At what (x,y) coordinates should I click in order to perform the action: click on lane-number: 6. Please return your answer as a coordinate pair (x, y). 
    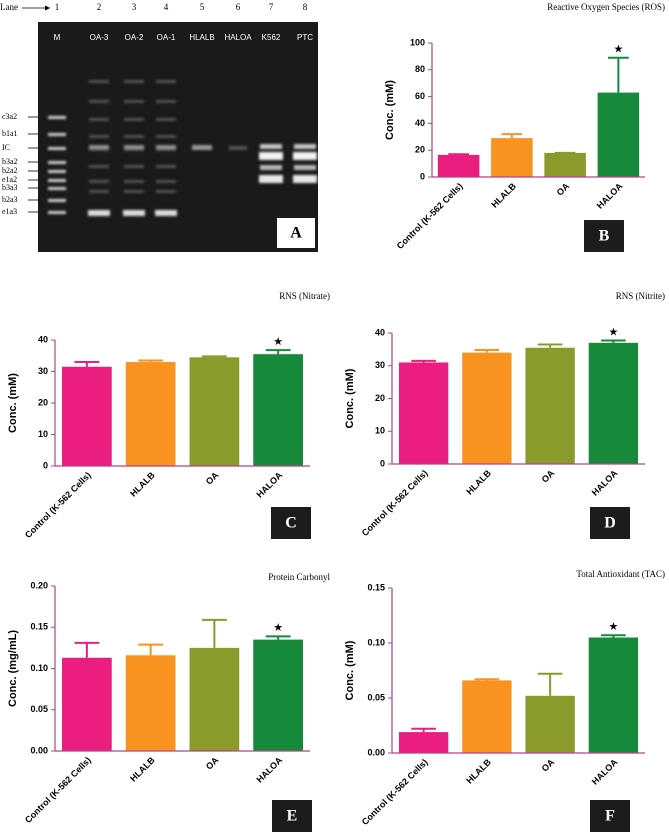
    Looking at the image, I should click on (238, 7).